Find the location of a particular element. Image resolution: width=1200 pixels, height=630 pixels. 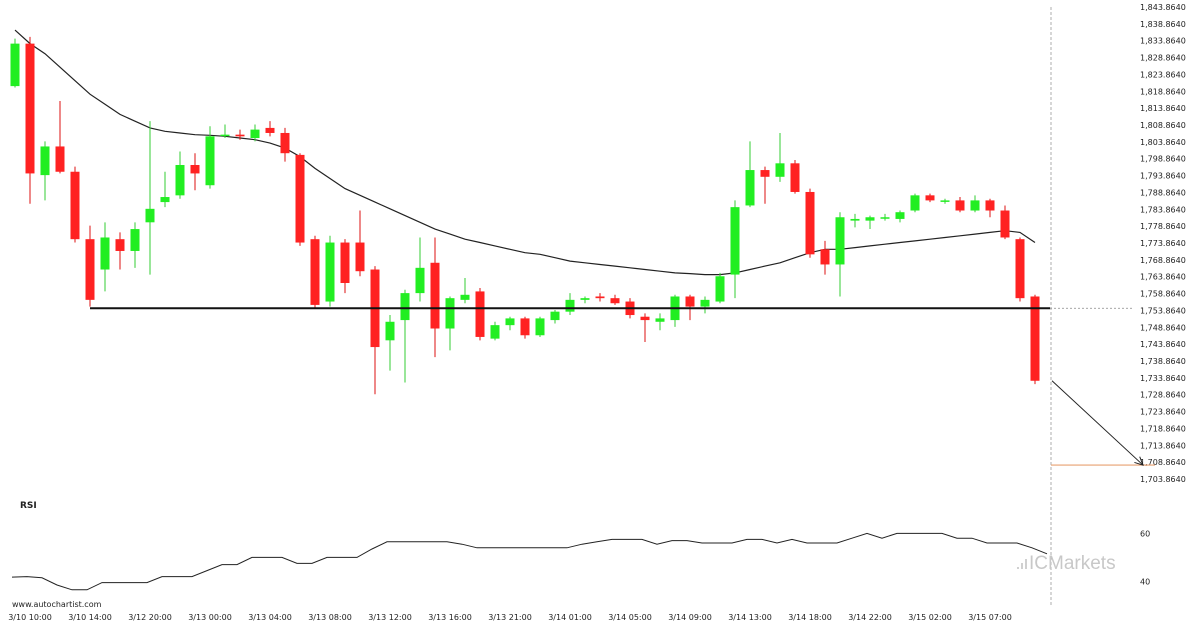

time-tick-label: 3/14 18:00 is located at coordinates (810, 617).